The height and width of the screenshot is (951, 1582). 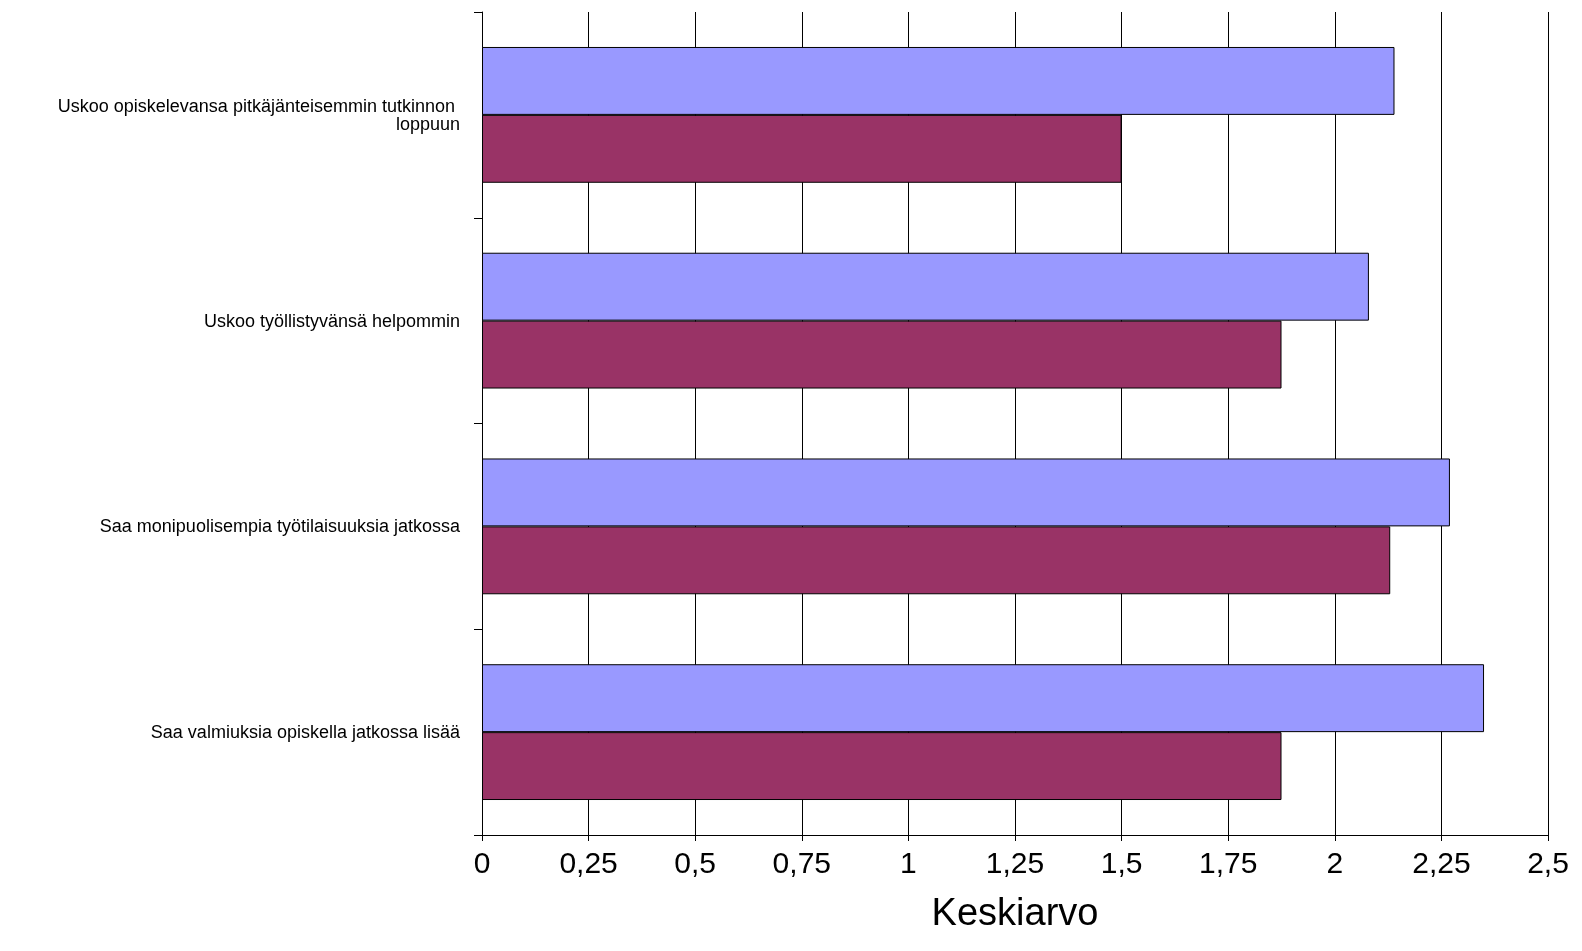 What do you see at coordinates (588, 862) in the screenshot?
I see `x-tick-label: 0,25` at bounding box center [588, 862].